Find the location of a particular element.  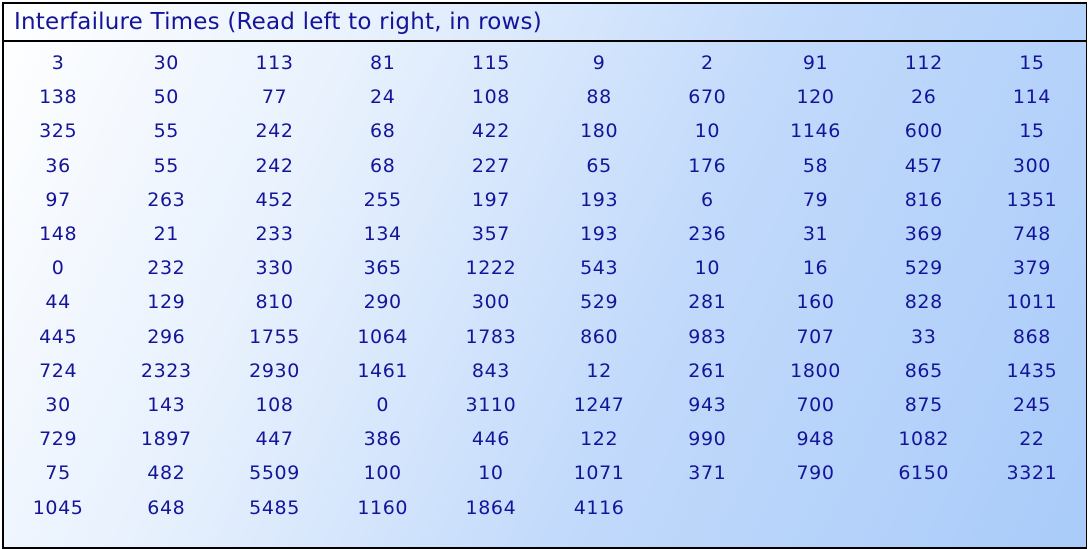

table-cell: 5485 is located at coordinates (274, 507).